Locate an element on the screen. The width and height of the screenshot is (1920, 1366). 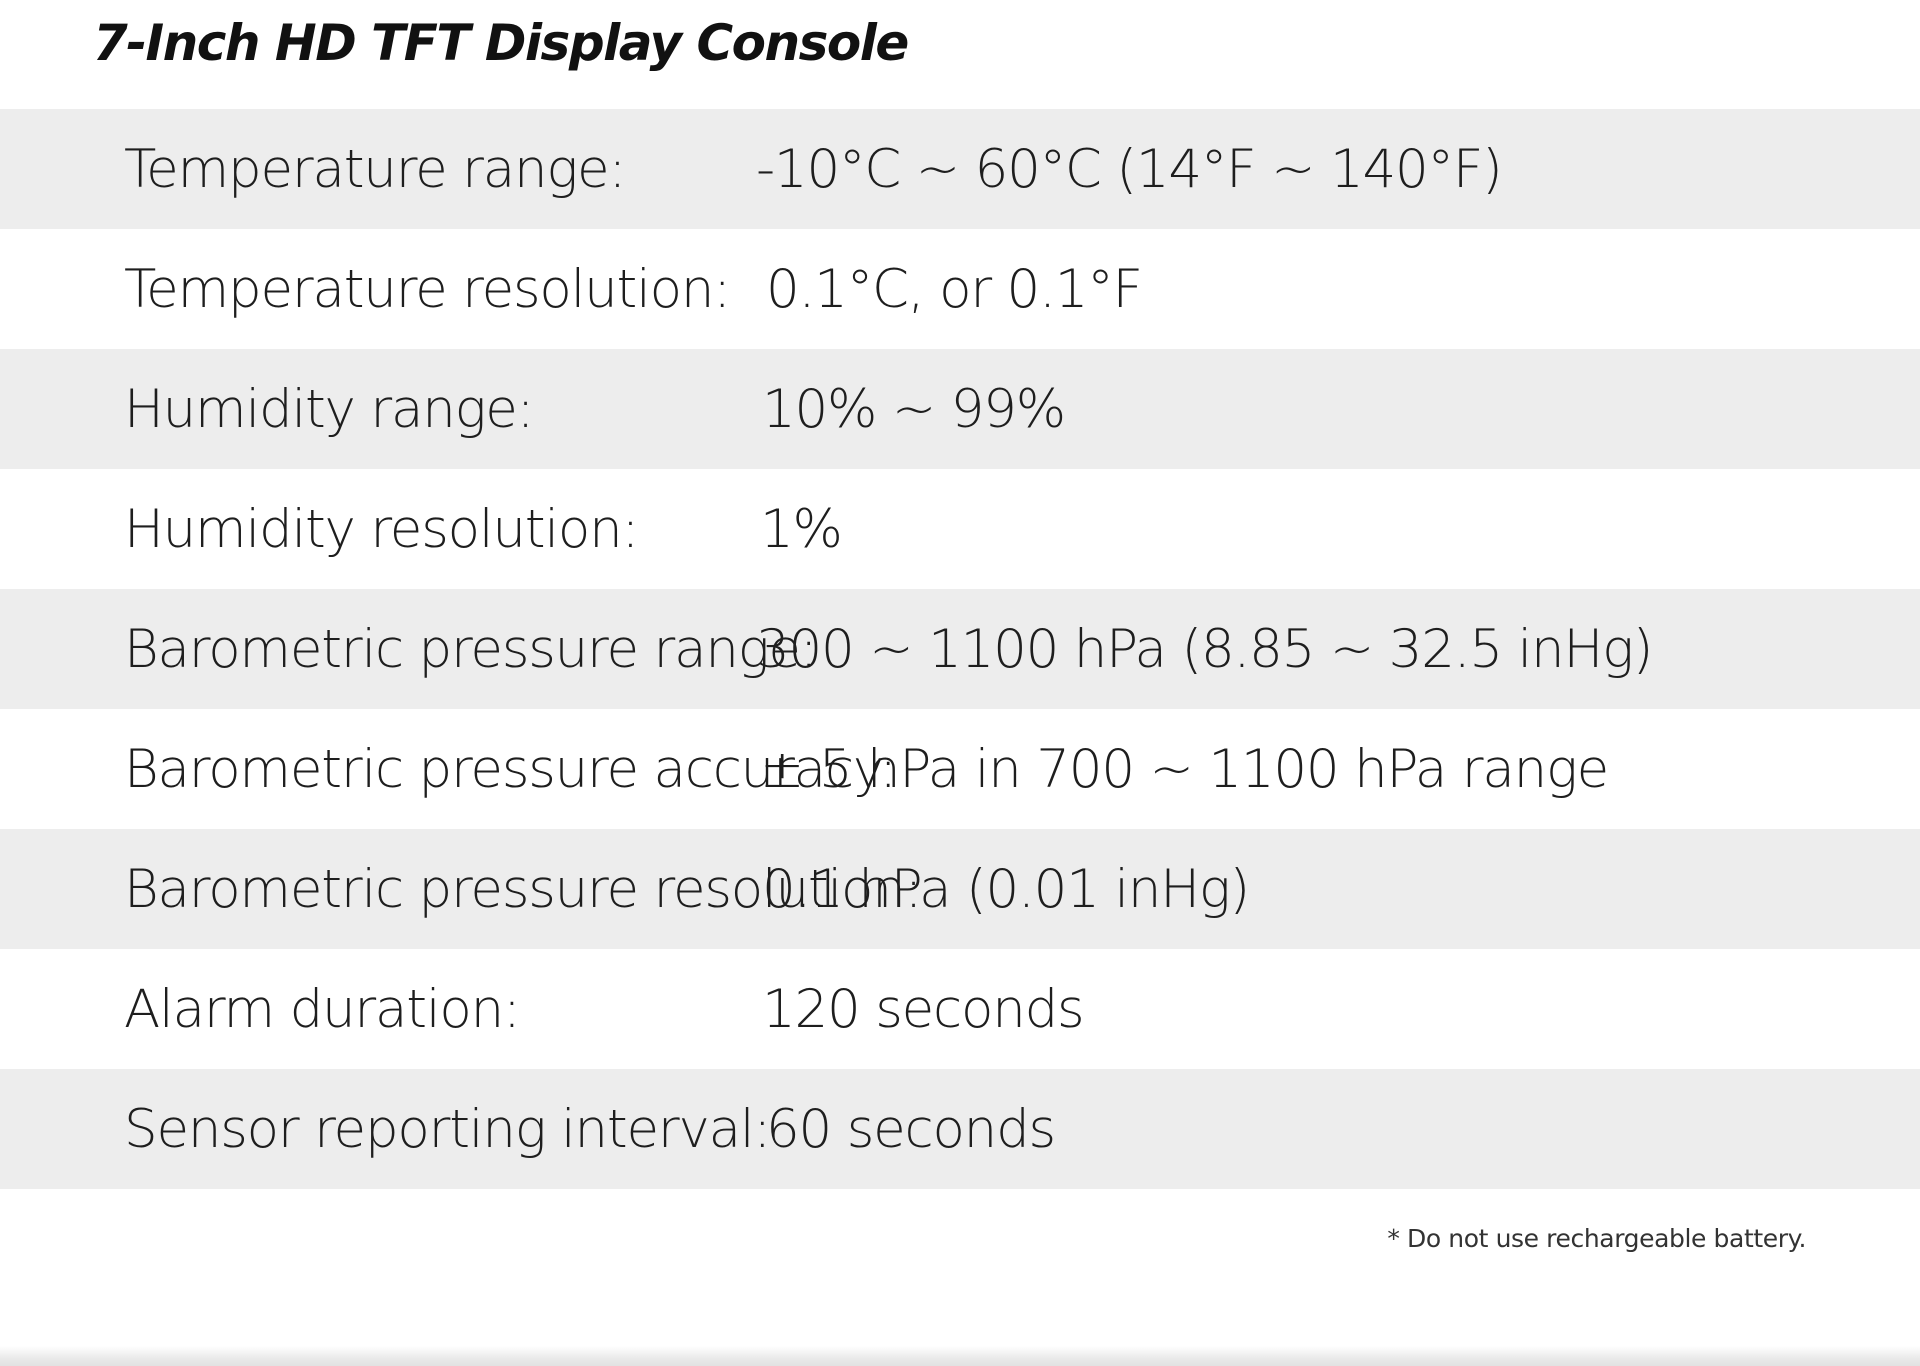
spec-row-temperature-resolution: Temperature resolution: 0.1°C, or 0.1°F is located at coordinates (960, 289).